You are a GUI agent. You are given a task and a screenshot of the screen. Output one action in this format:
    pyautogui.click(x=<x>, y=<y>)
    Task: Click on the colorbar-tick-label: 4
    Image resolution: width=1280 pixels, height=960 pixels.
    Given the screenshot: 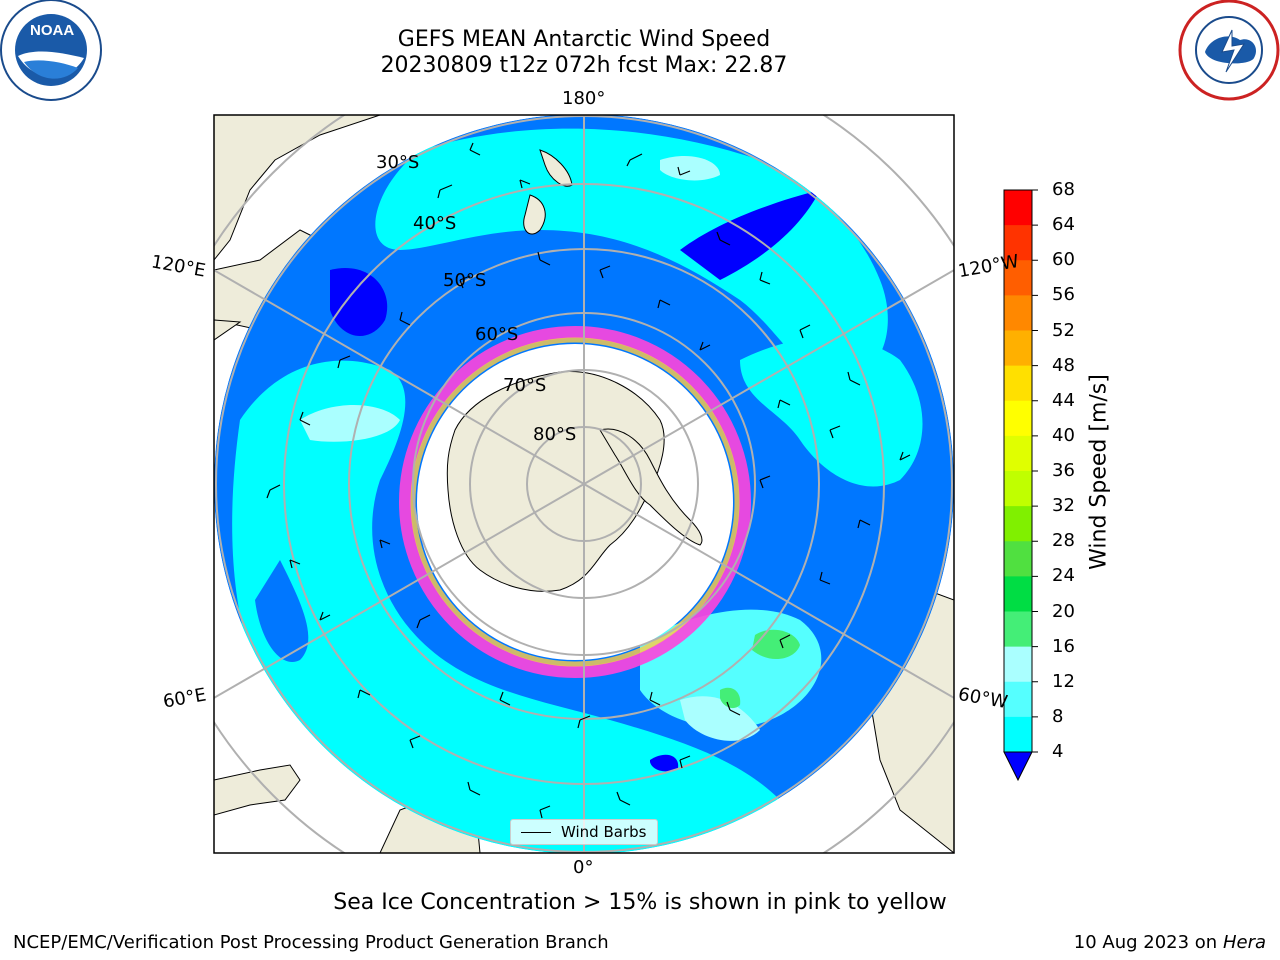 What is the action you would take?
    pyautogui.click(x=1058, y=751)
    